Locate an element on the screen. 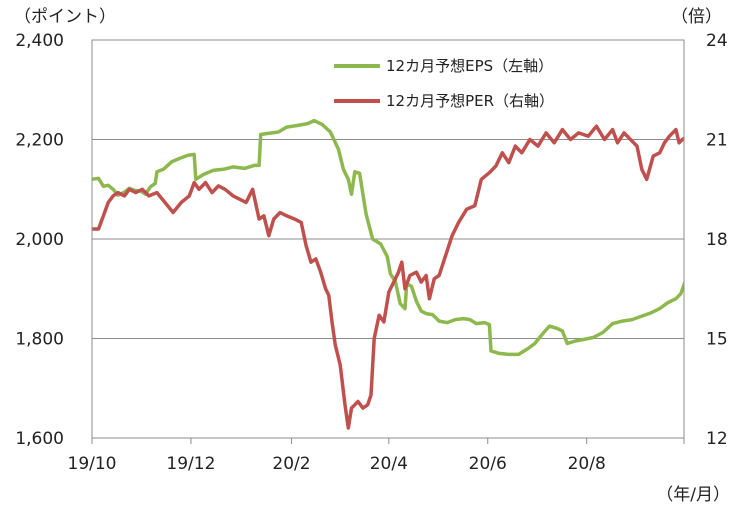 This screenshot has width=736, height=515. right-axis-unit-label: （倍） is located at coordinates (696, 17).